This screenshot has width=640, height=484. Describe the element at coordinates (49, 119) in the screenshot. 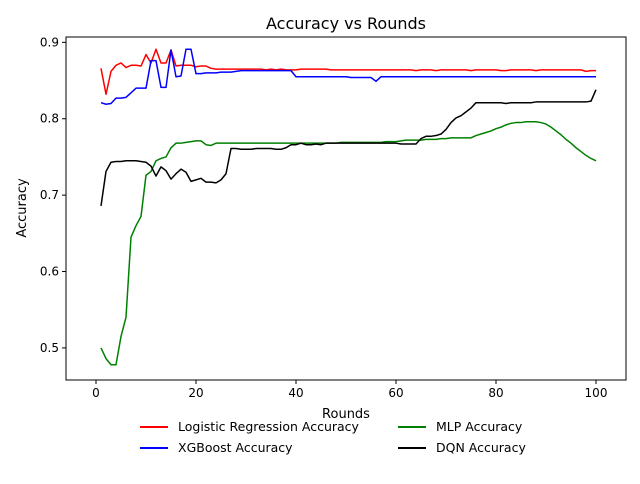

I see `y-tick-label-0.8: 0.8` at that location.